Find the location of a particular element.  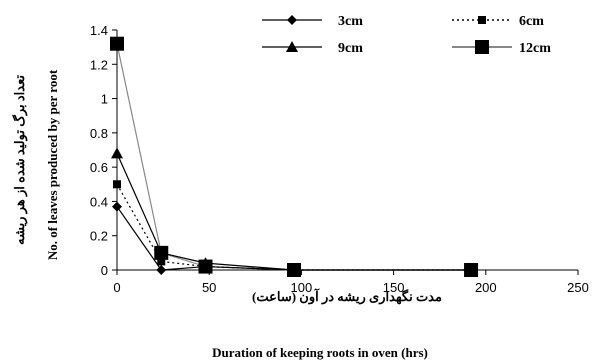

legend-item-3cm: 3cm is located at coordinates (312, 21).